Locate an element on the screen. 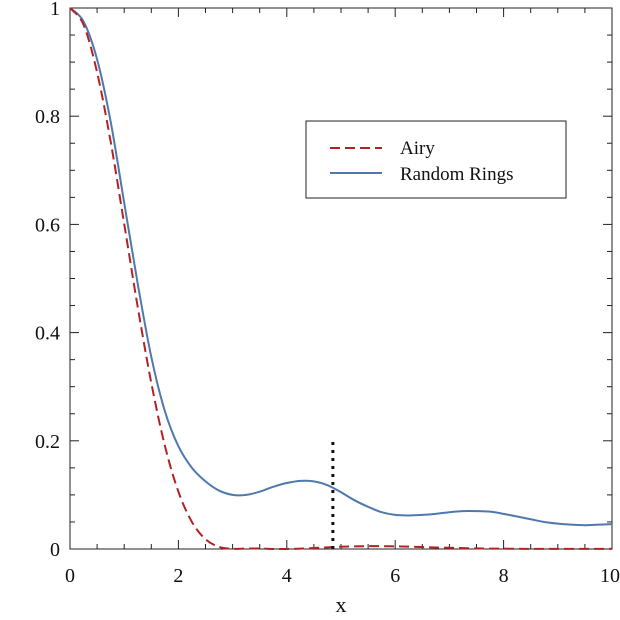 The image size is (620, 620). y-tick-label: 0.6 is located at coordinates (47, 225).